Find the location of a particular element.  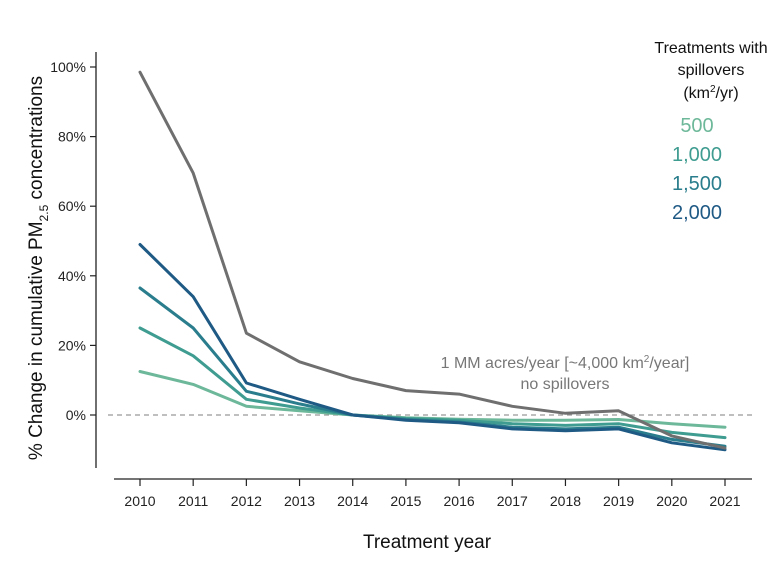

x-tick-label: 2018 is located at coordinates (565, 501).